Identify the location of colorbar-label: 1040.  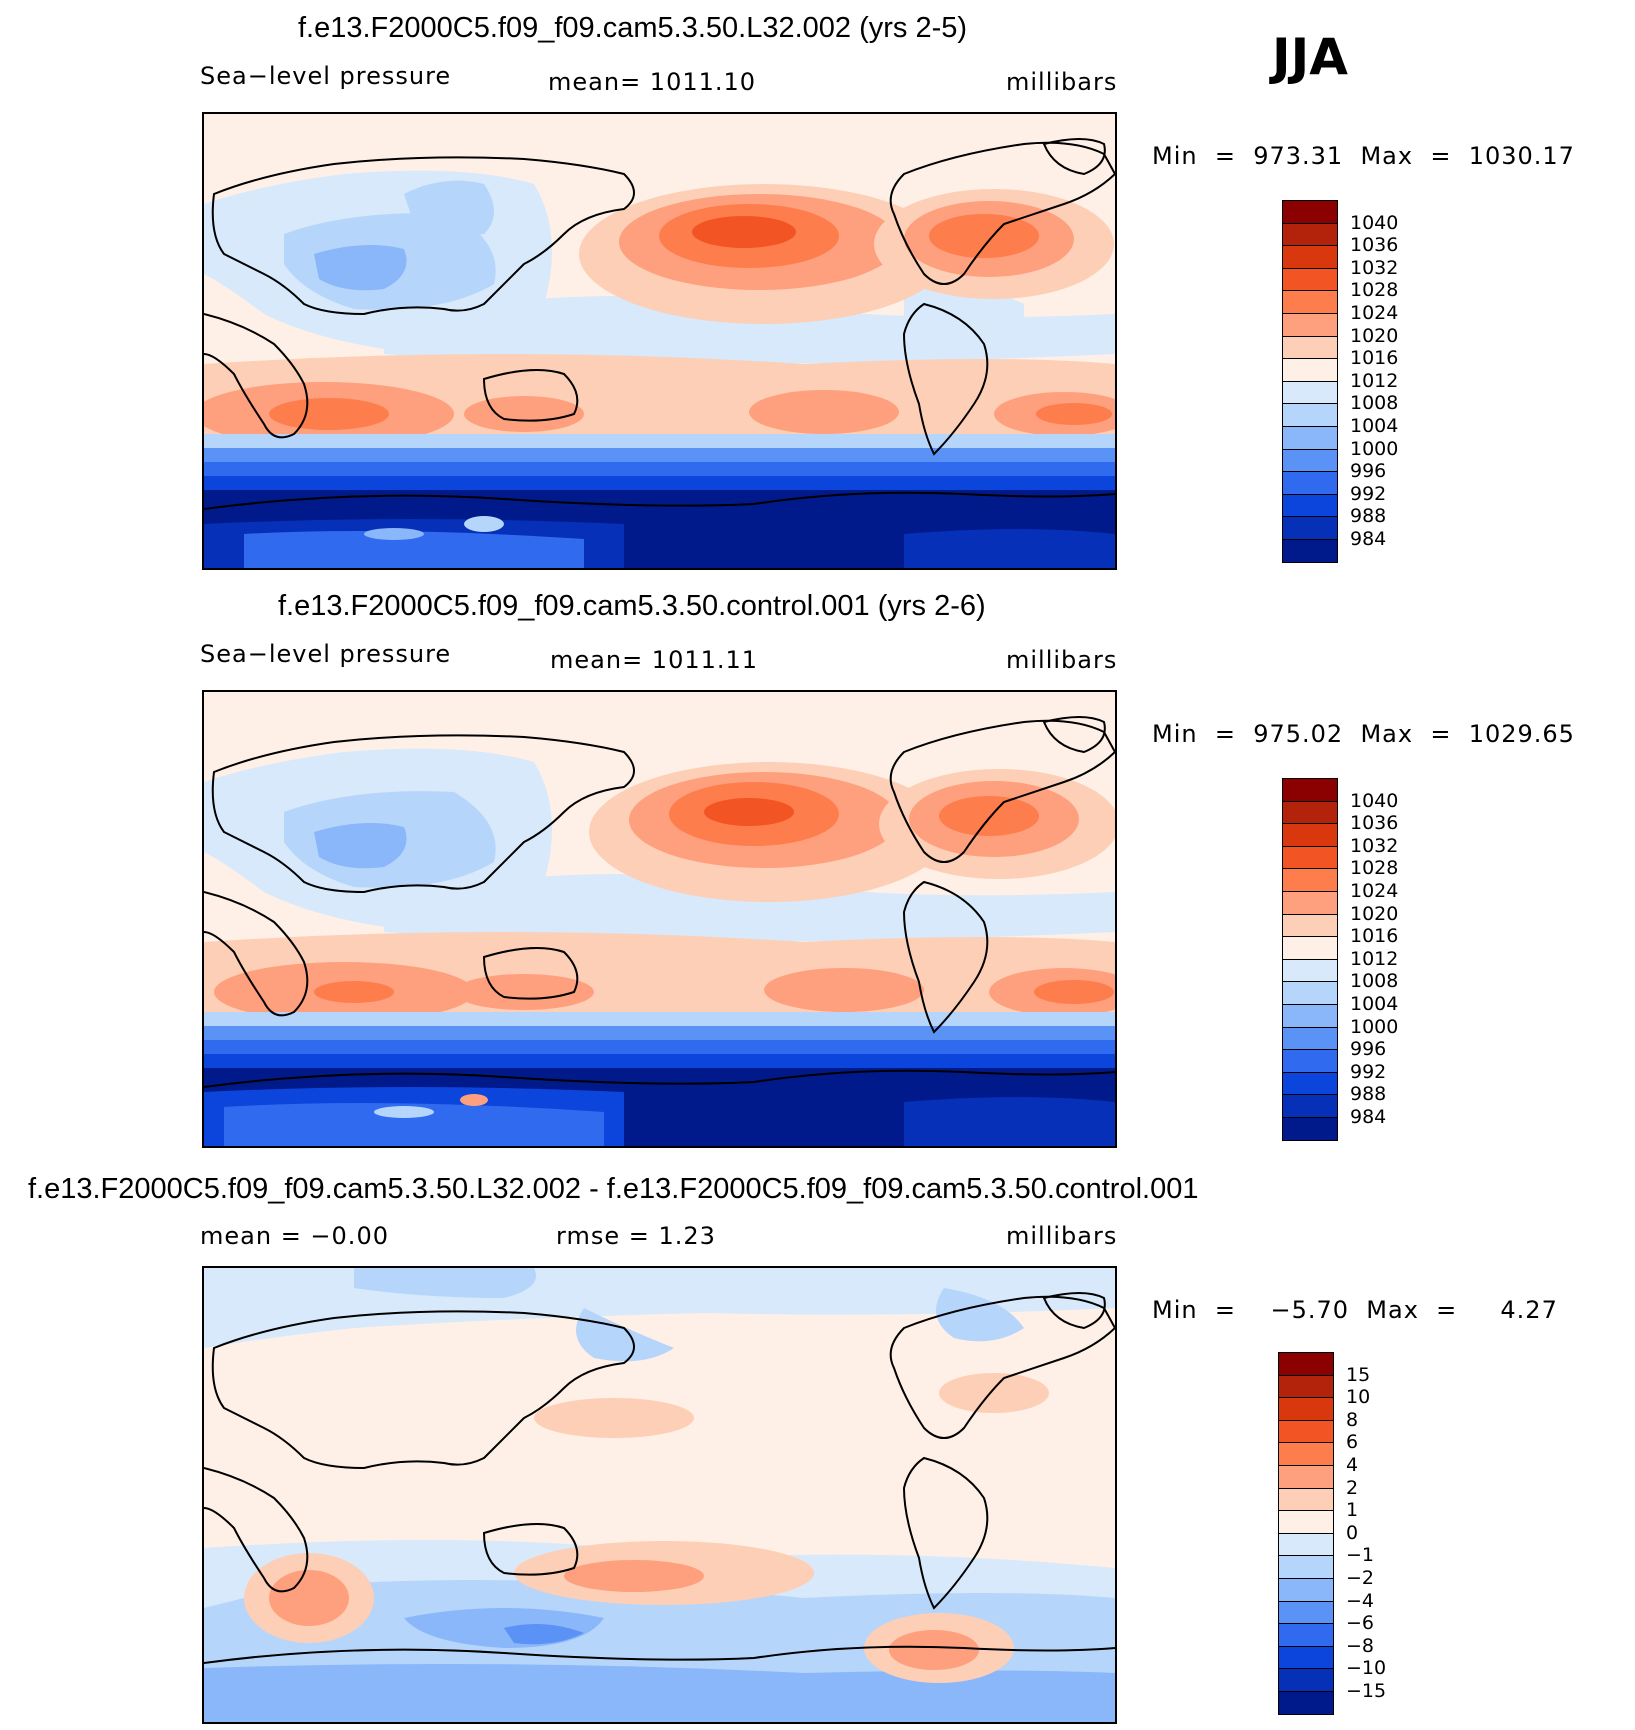
(1374, 800).